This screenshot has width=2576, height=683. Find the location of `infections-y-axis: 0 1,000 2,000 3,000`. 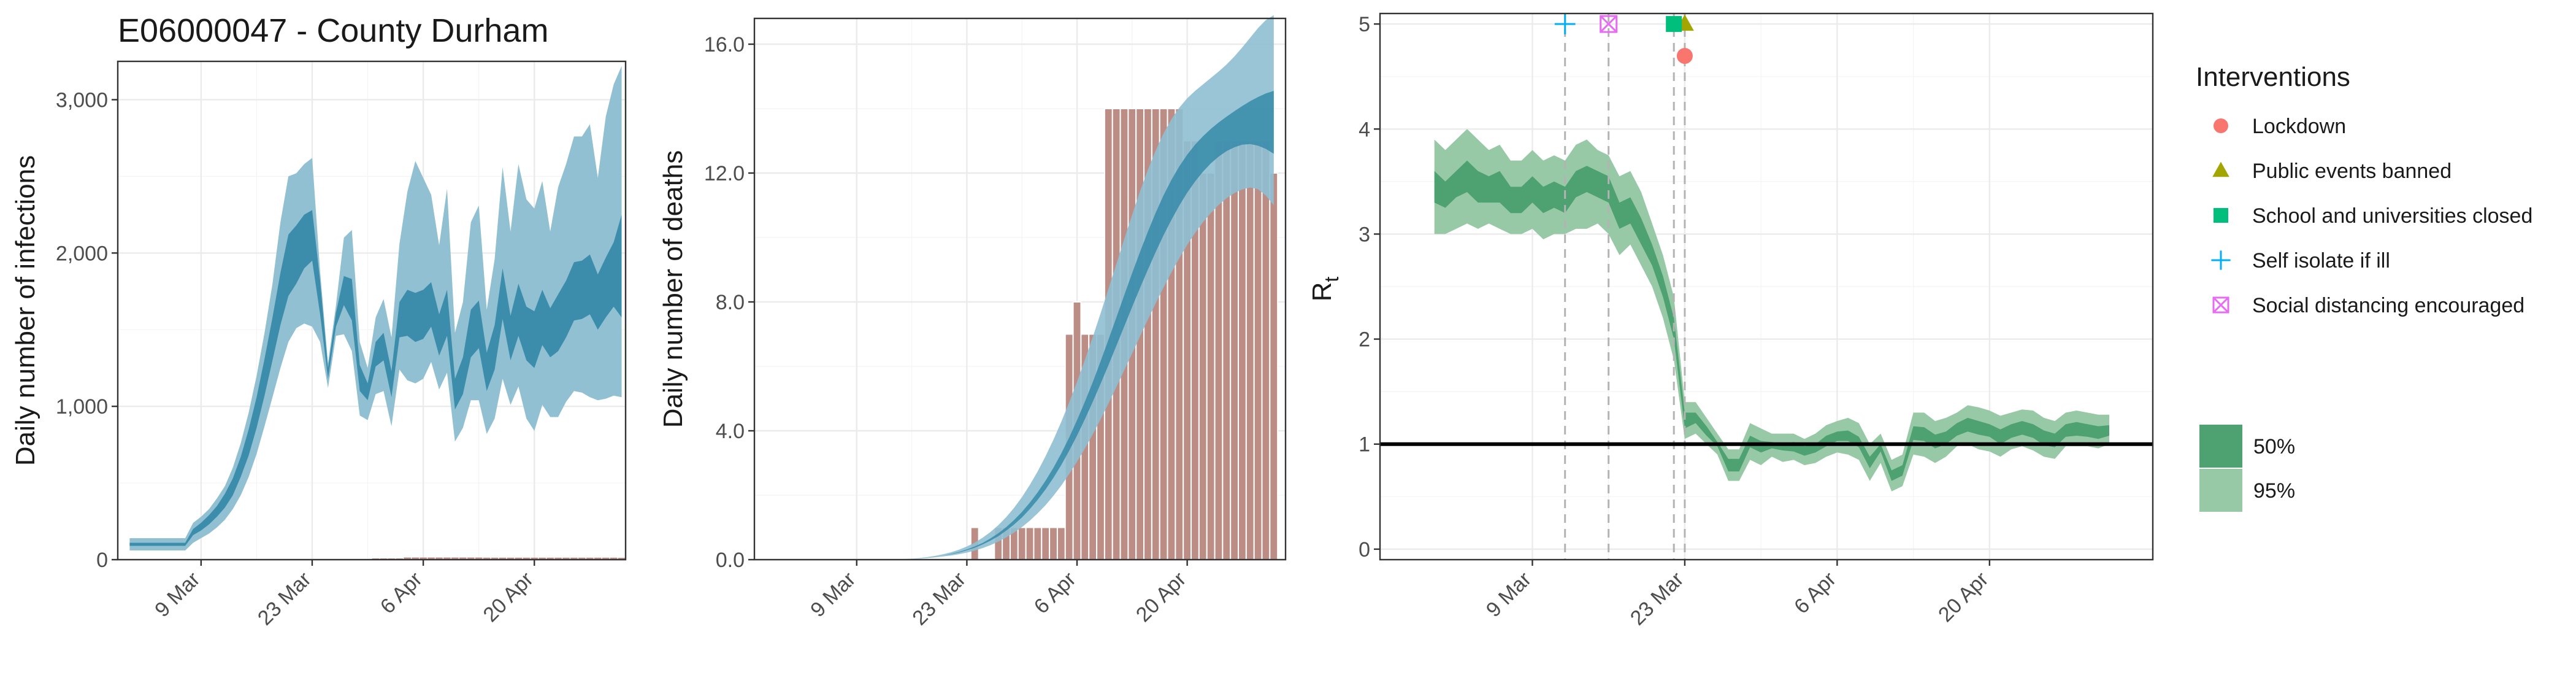

infections-y-axis: 0 1,000 2,000 3,000 is located at coordinates (87, 330).